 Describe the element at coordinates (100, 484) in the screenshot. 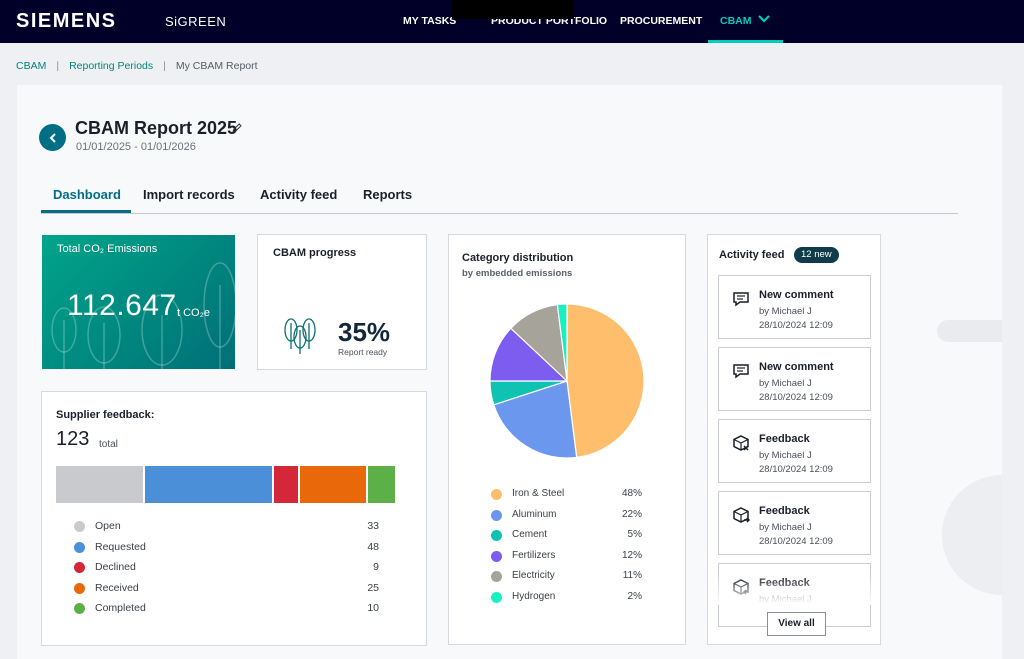

I see `bar-segment-open` at that location.